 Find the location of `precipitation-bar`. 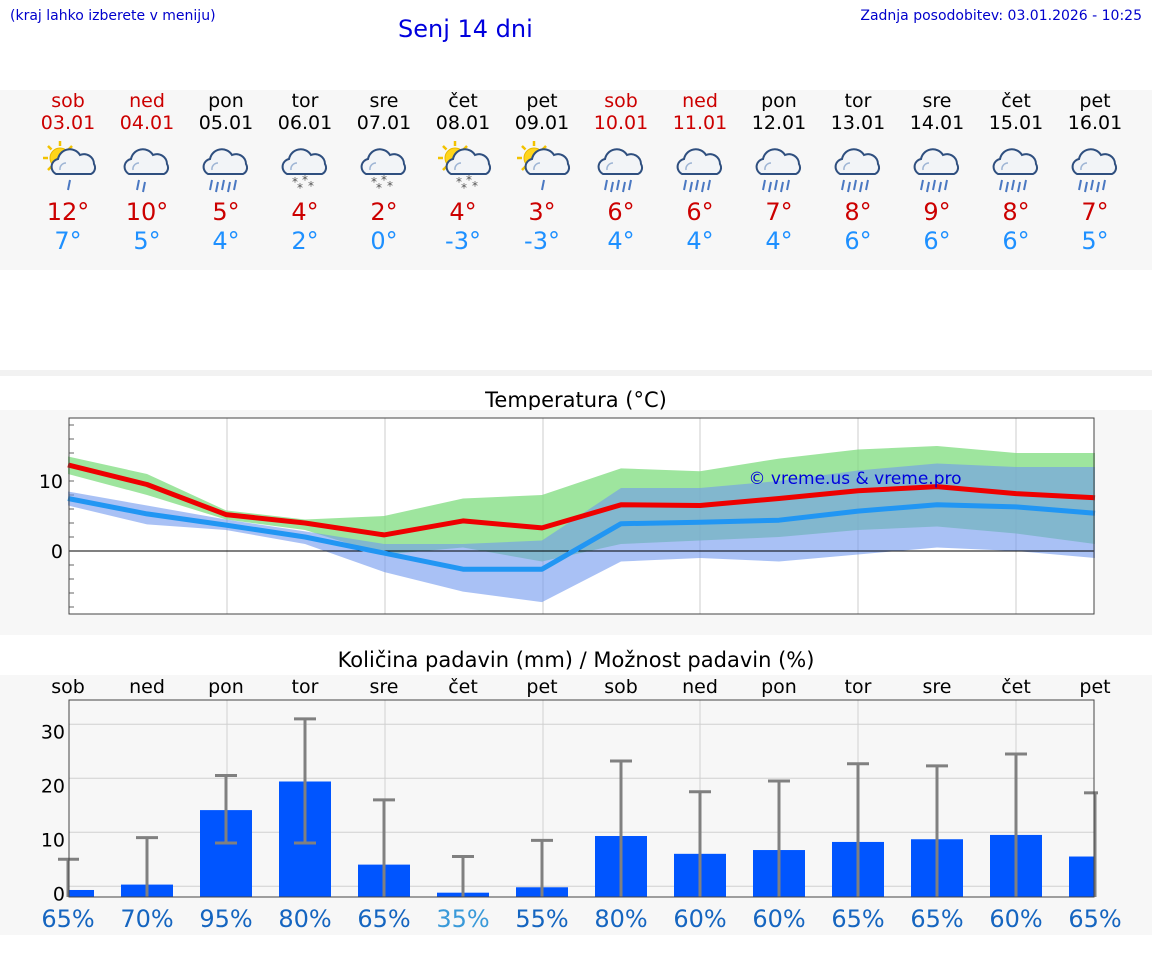

precipitation-bar is located at coordinates (1081, 876).